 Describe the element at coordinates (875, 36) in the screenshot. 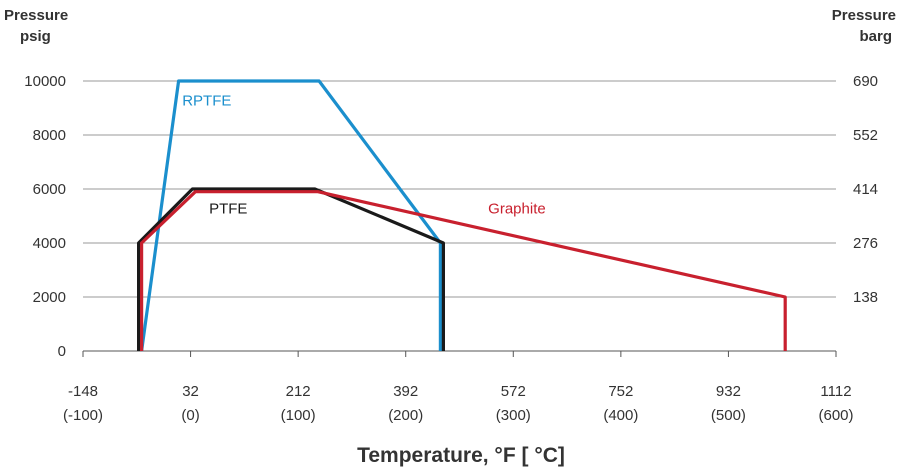

I see `right-axis-title-line2: barg` at that location.